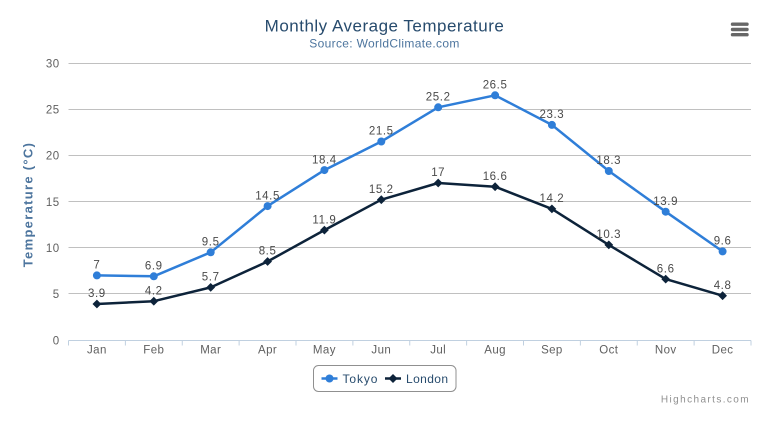 The image size is (769, 421). What do you see at coordinates (211, 243) in the screenshot?
I see `svg-text: 9.5` at bounding box center [211, 243].